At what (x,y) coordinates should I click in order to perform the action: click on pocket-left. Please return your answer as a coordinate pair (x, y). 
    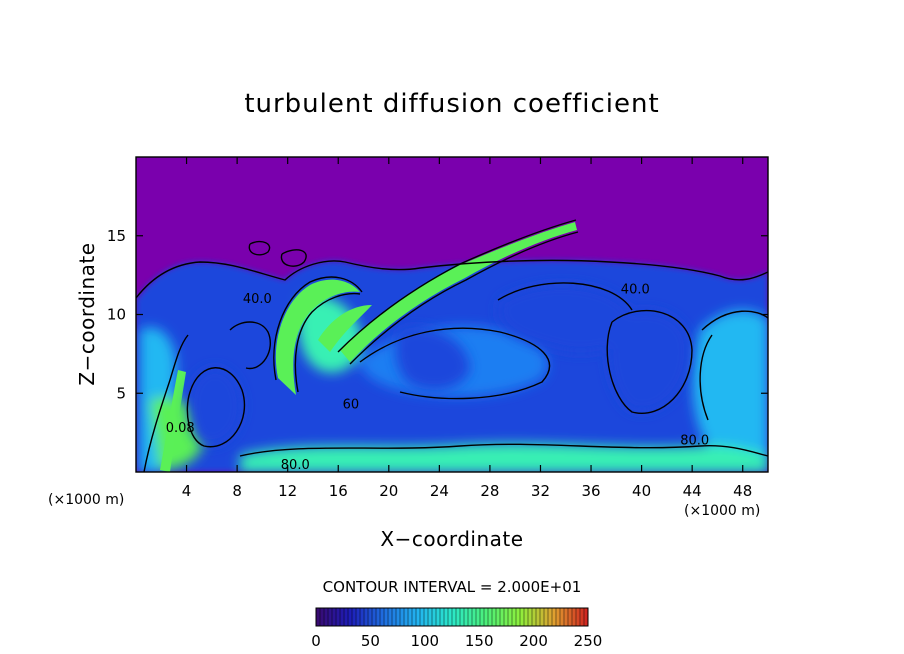
    Looking at the image, I should click on (215, 406).